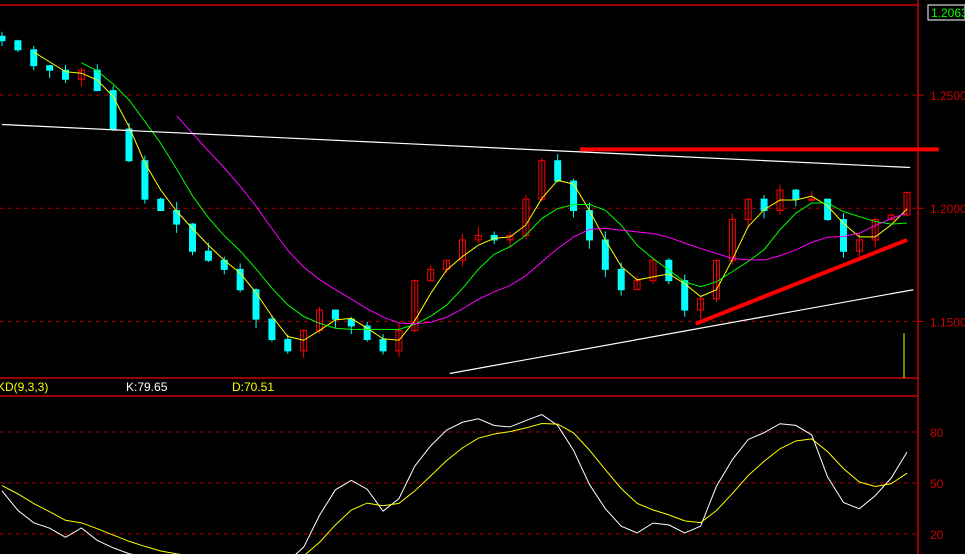 Image resolution: width=965 pixels, height=554 pixels. Describe the element at coordinates (937, 484) in the screenshot. I see `kd-tick-label: 50` at that location.